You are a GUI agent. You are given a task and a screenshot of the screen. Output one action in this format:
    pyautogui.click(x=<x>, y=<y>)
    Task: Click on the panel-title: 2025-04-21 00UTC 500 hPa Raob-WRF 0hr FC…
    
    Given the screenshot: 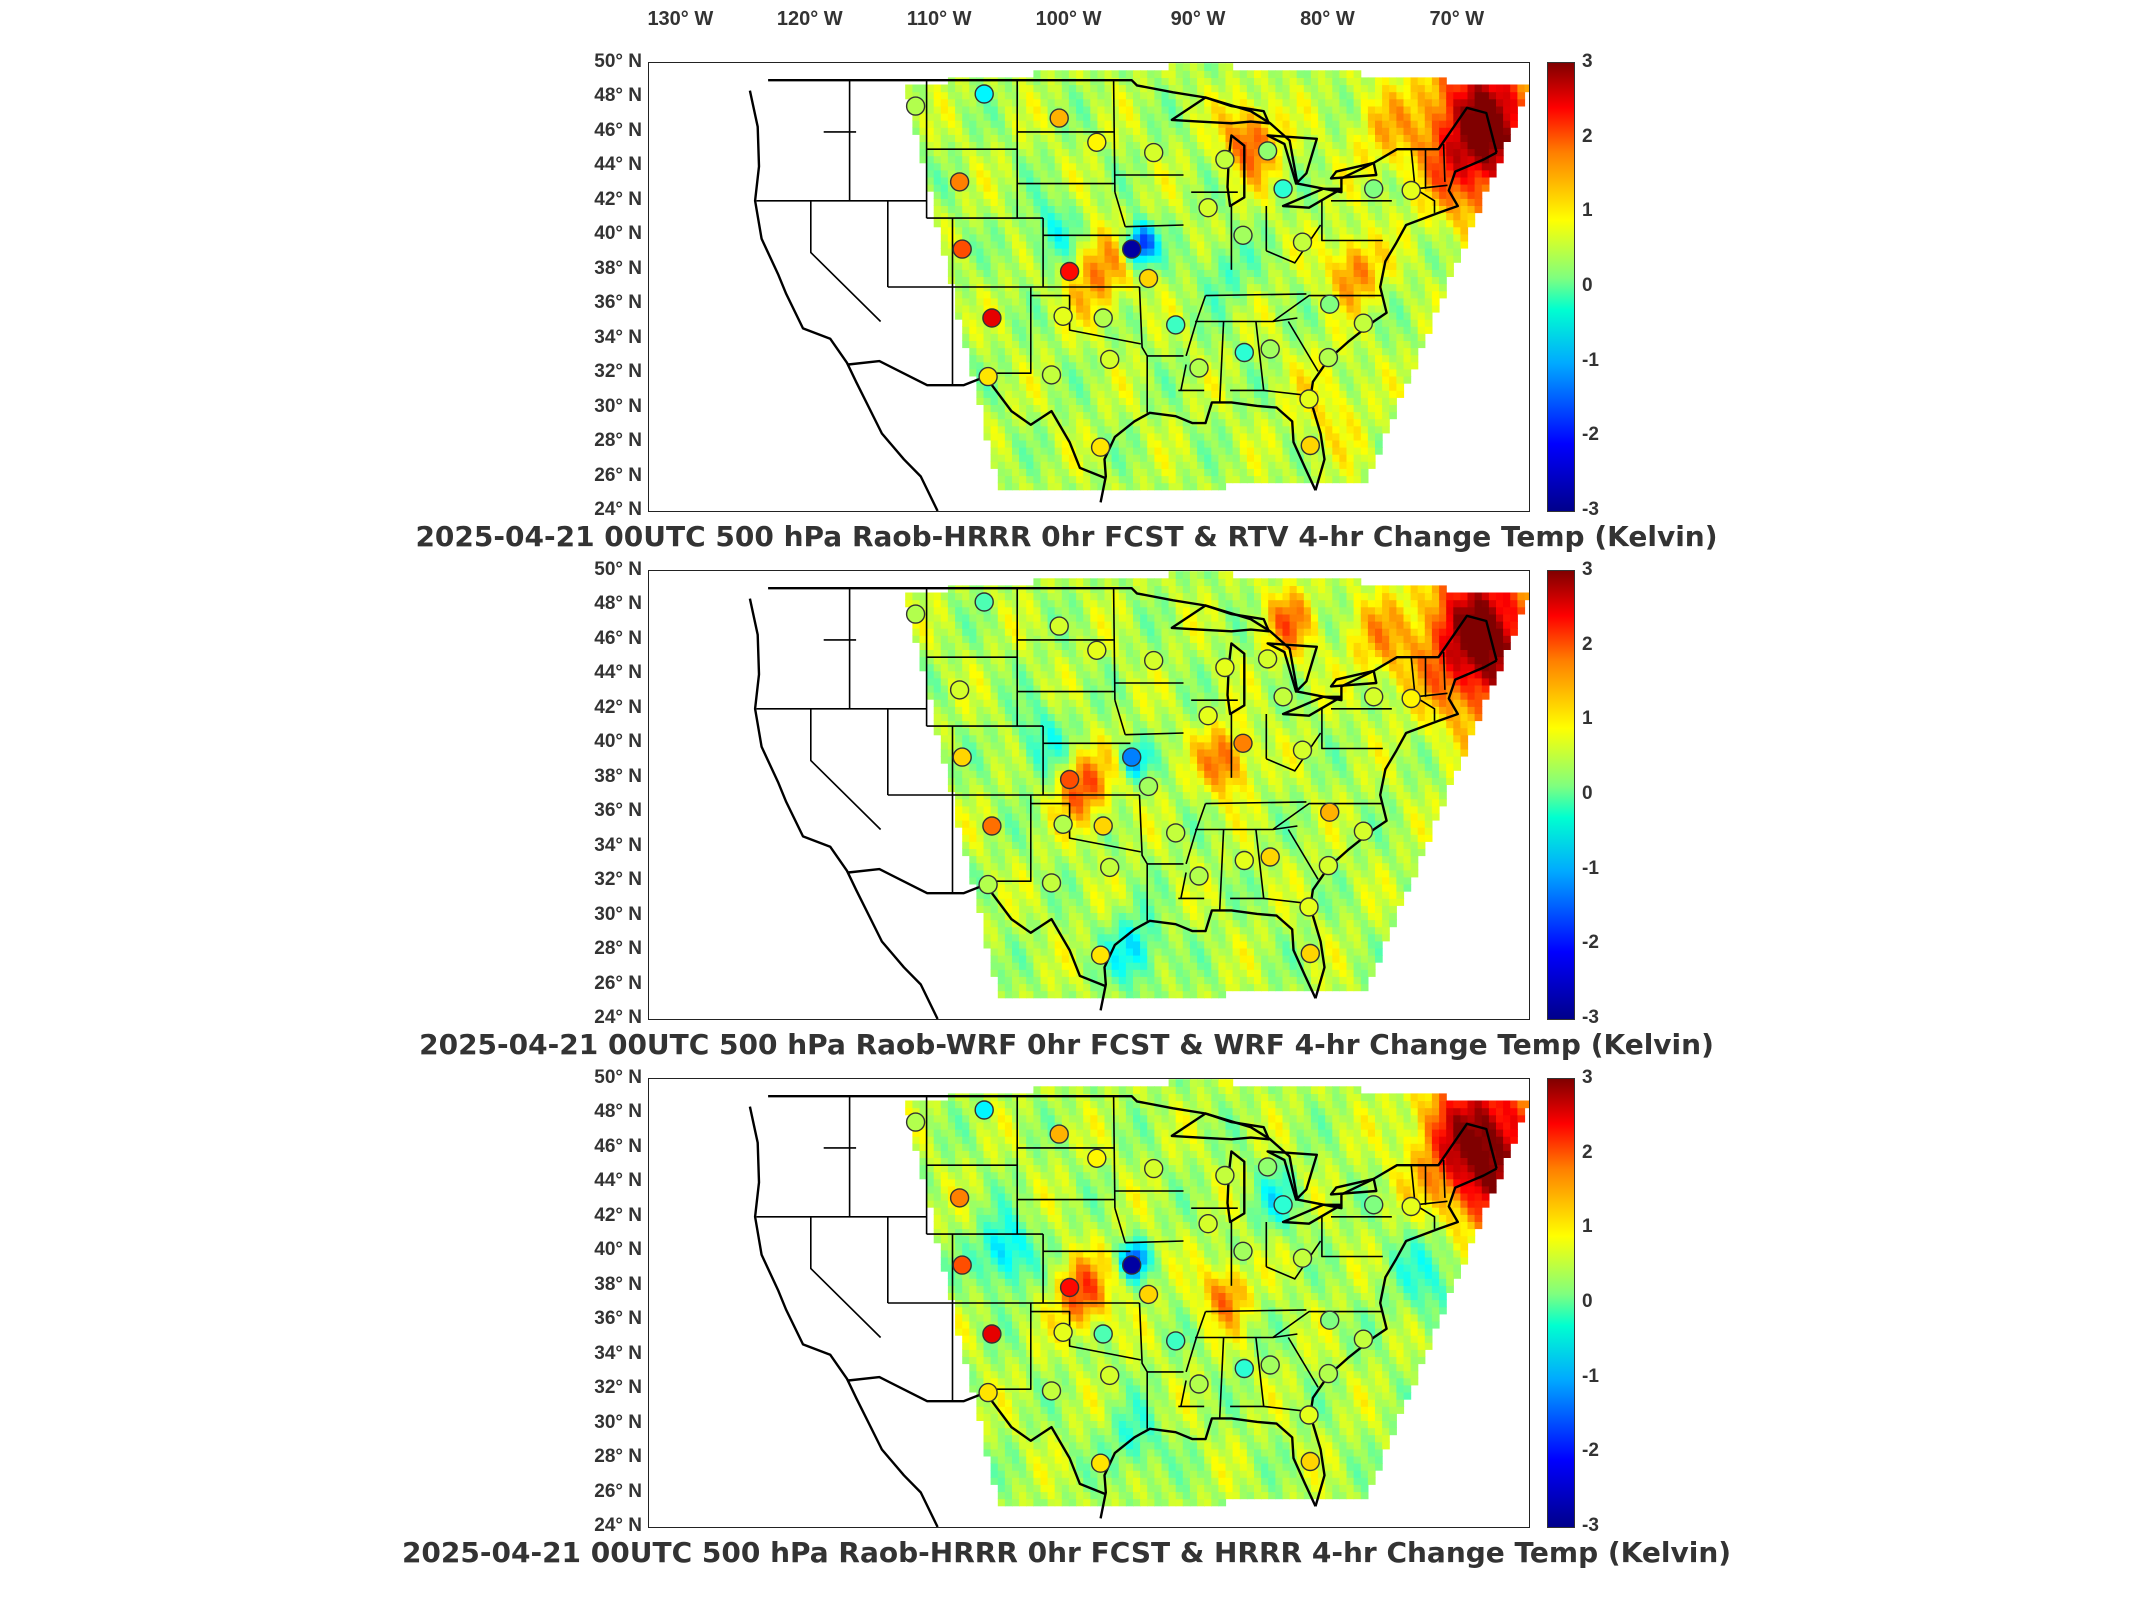 What is the action you would take?
    pyautogui.click(x=1066, y=1044)
    